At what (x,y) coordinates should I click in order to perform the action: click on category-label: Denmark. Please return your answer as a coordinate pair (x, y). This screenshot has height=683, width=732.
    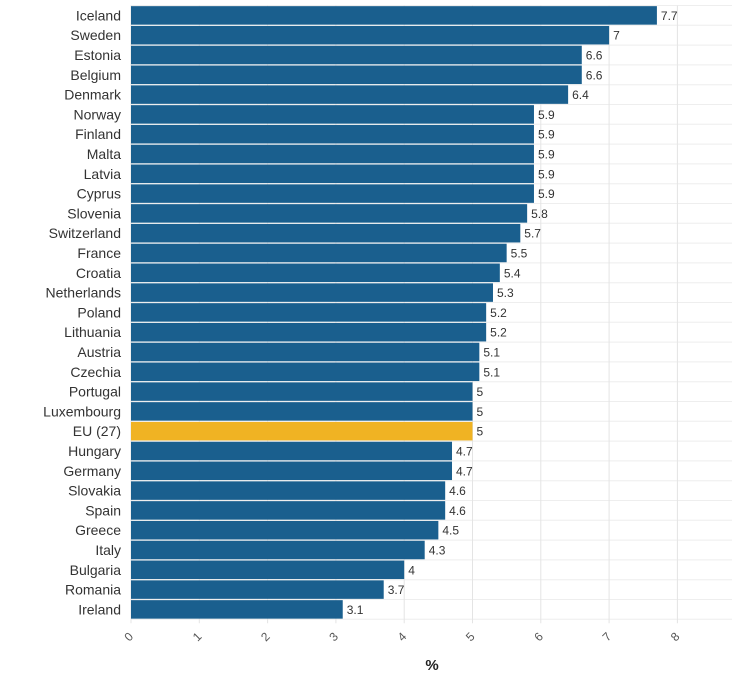
    Looking at the image, I should click on (93, 95).